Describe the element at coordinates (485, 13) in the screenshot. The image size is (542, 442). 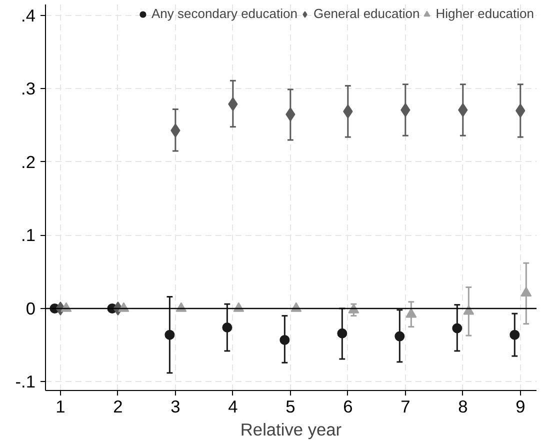
I see `legend-label: Higher education` at that location.